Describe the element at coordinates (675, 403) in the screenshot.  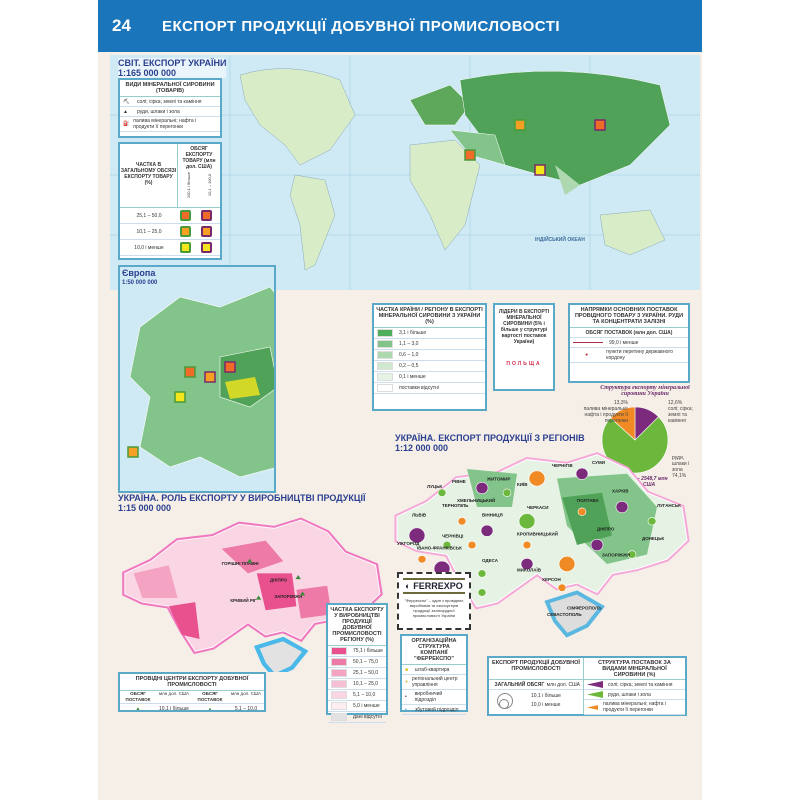
I see `value: 12,6%` at that location.